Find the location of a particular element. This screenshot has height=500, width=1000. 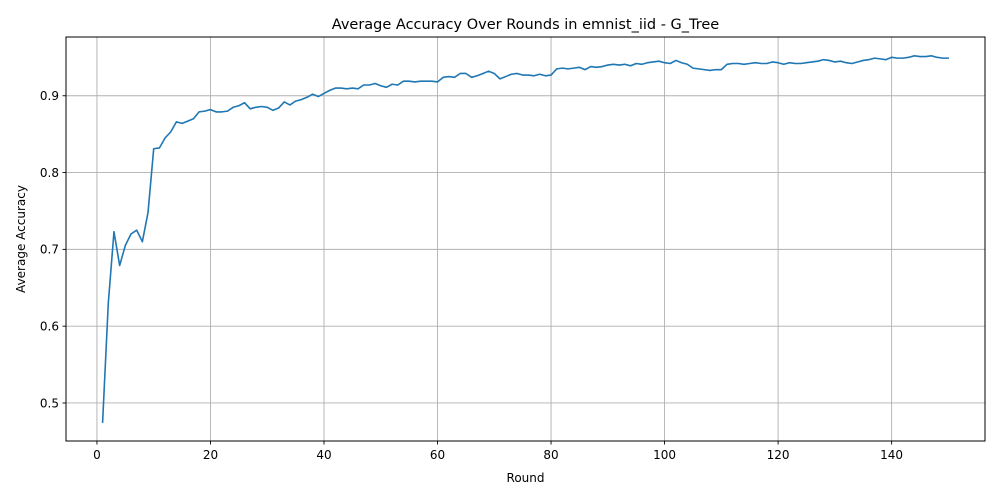

y-tick-label: 0.5 is located at coordinates (49, 403).